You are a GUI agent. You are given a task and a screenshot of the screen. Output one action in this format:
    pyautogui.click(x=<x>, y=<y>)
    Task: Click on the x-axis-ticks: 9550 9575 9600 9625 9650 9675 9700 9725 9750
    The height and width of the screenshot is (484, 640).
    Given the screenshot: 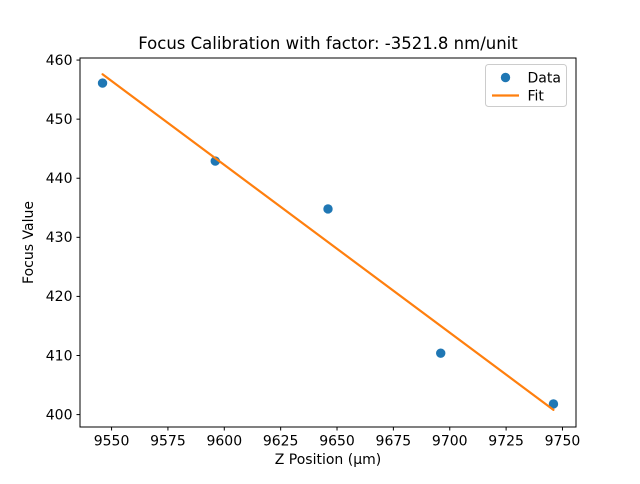 What is the action you would take?
    pyautogui.click(x=337, y=438)
    